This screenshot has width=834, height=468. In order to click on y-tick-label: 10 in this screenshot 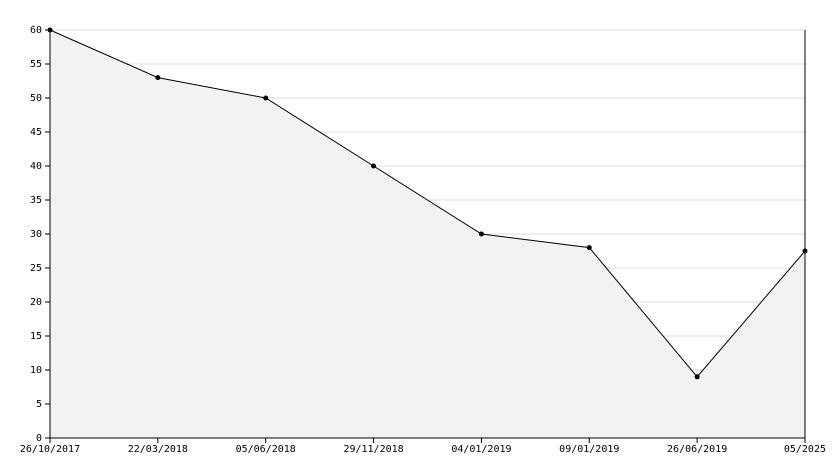, I will do `click(36, 370)`.